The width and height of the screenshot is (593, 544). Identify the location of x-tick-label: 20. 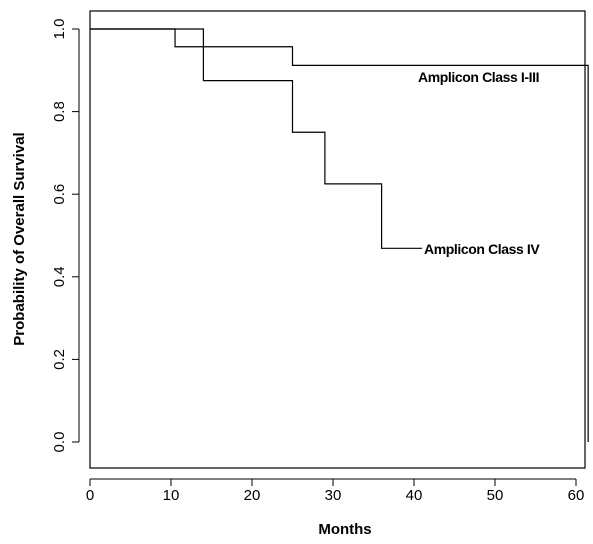
(252, 495).